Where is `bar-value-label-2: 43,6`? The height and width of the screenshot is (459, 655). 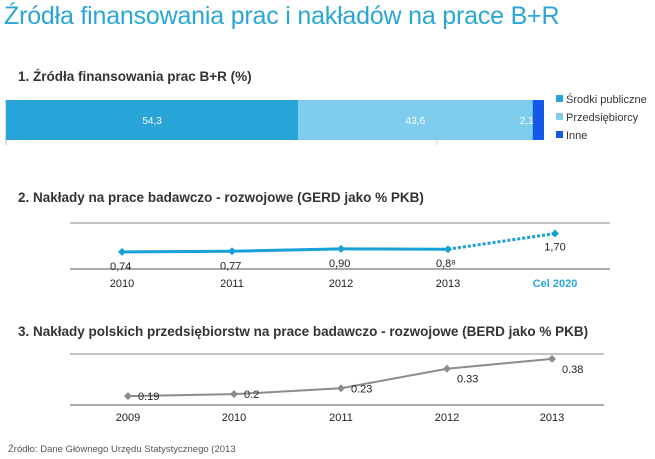
bar-value-label-2: 43,6 is located at coordinates (416, 121).